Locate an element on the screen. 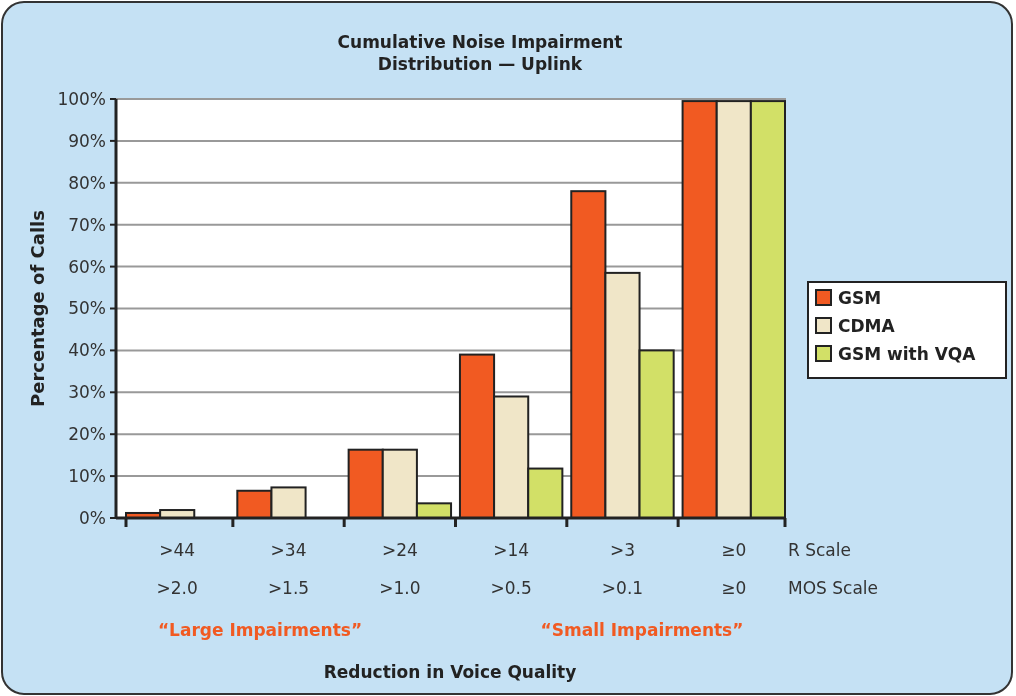 The height and width of the screenshot is (696, 1016). text: MOS Scale is located at coordinates (833, 588).